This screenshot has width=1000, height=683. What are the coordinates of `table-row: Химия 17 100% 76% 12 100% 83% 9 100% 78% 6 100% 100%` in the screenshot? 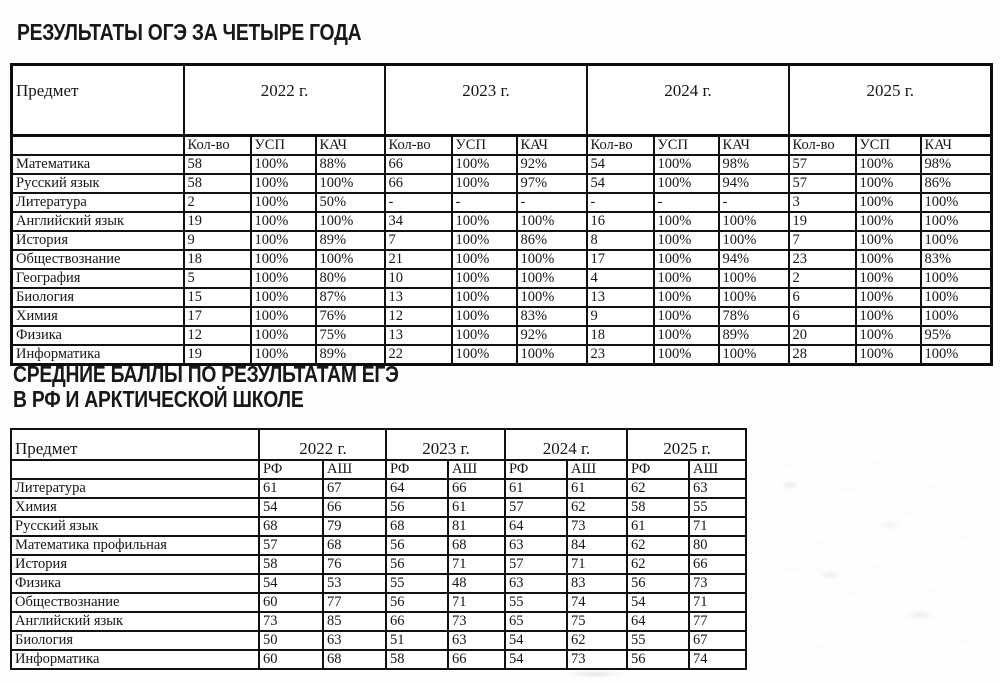 It's located at (501, 316).